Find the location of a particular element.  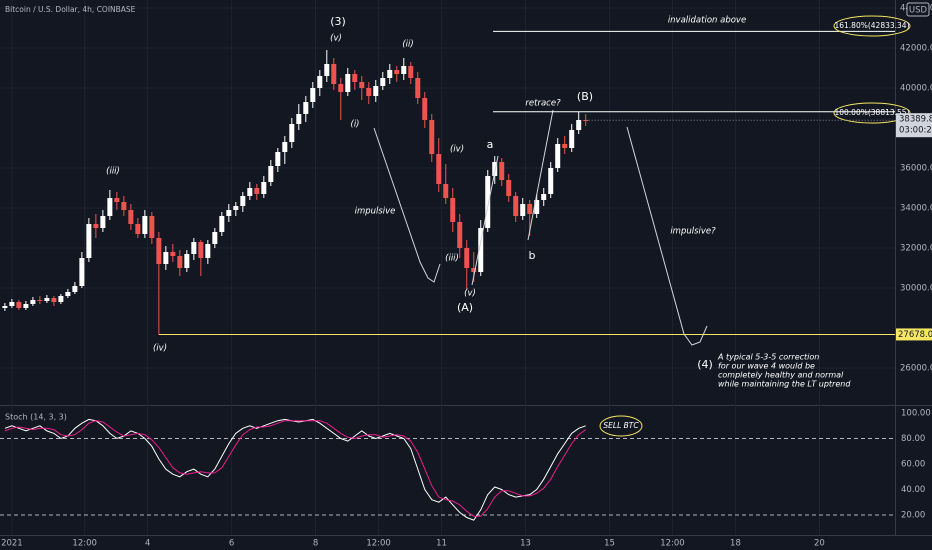

annotation: (ii) is located at coordinates (407, 45).